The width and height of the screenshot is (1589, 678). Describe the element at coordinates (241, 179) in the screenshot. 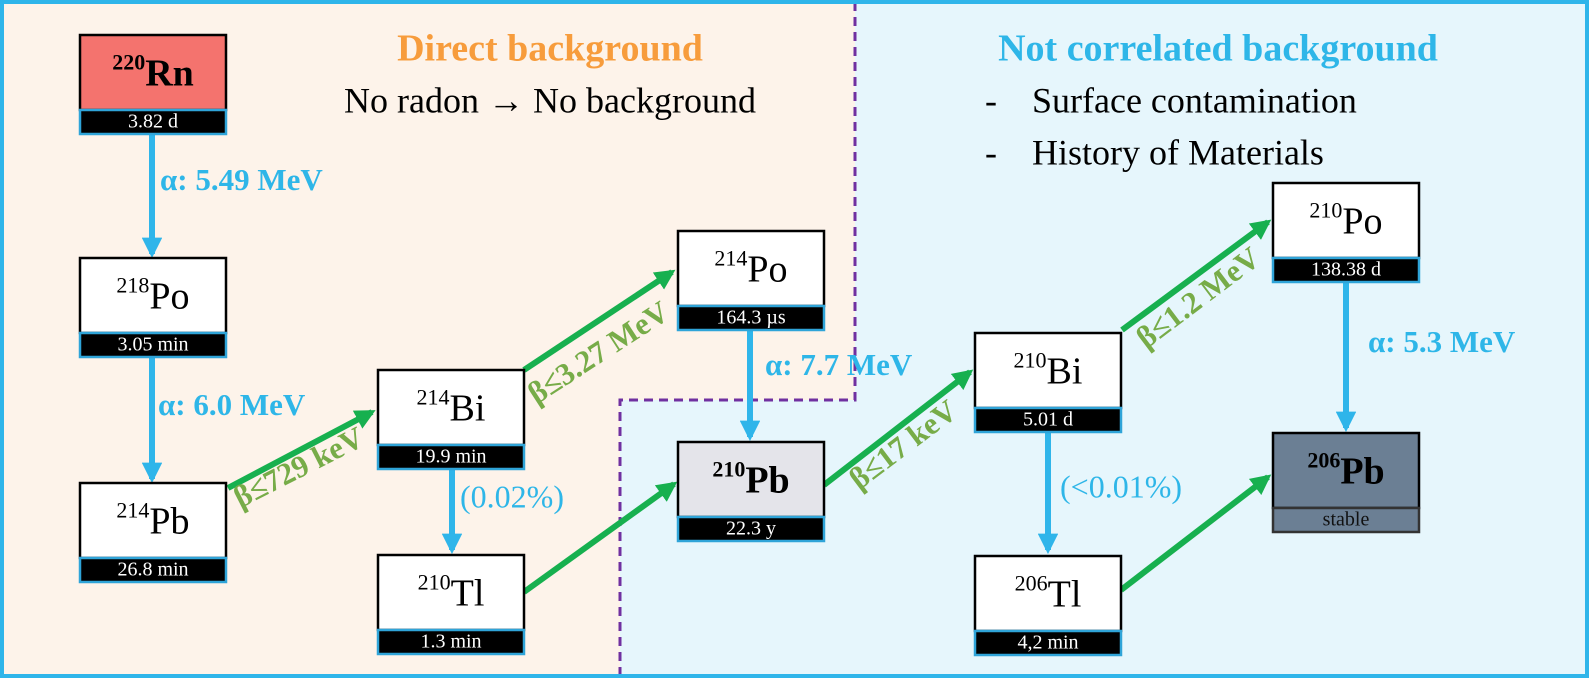

I see `decay-label: α: 5.49 MeV` at that location.